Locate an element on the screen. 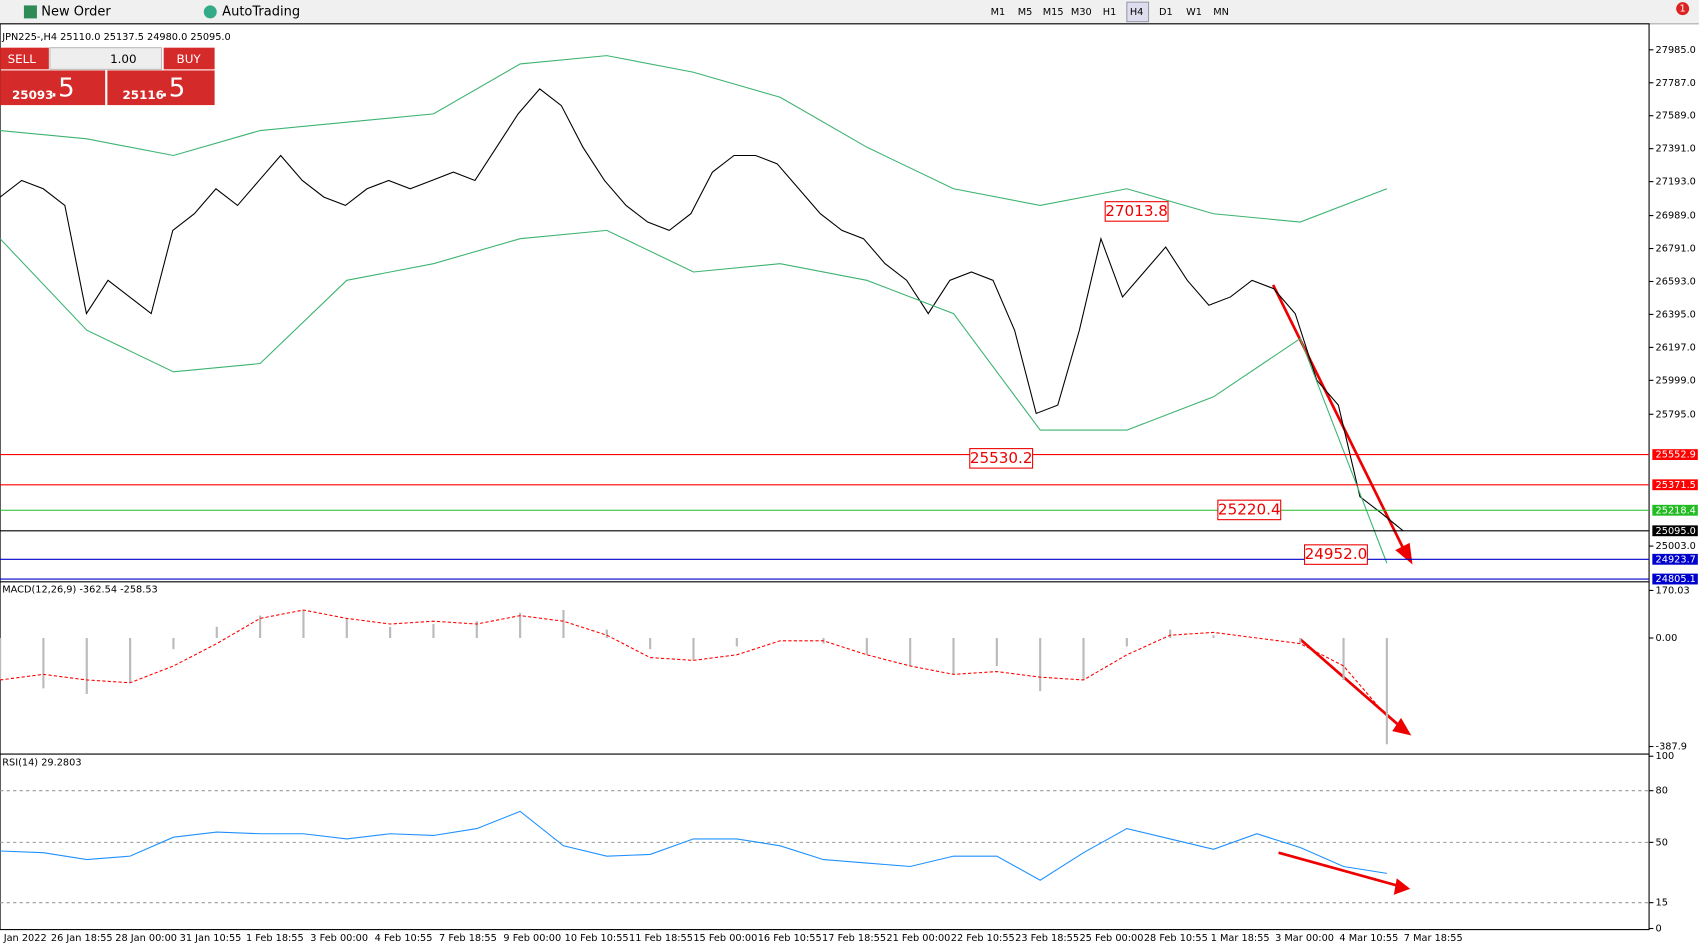  annotation: 24952.0 is located at coordinates (1336, 554).